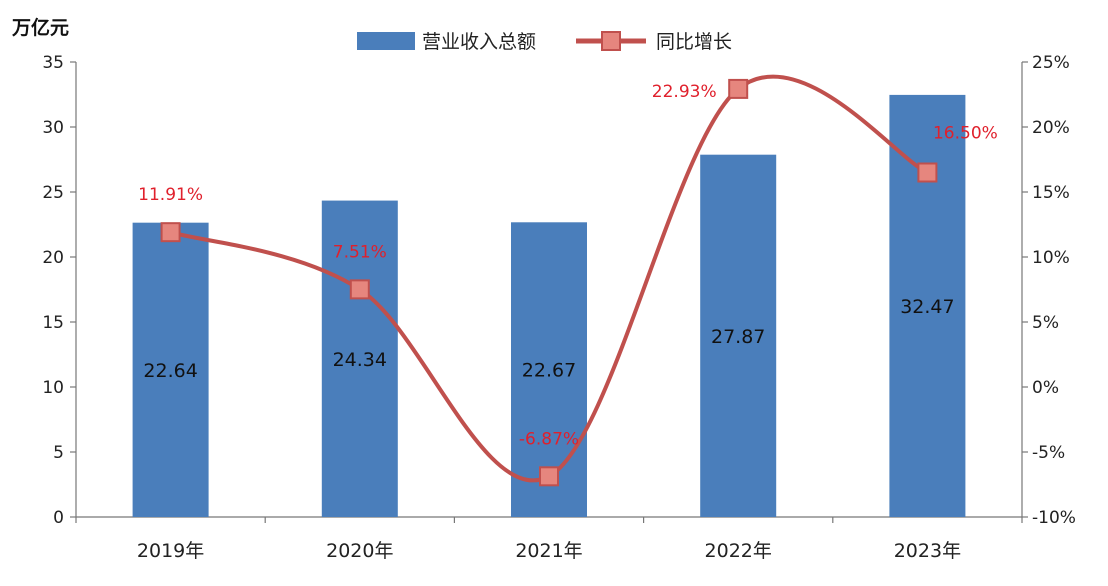 The width and height of the screenshot is (1108, 586). What do you see at coordinates (927, 551) in the screenshot?
I see `x-tick-label: 2023年` at bounding box center [927, 551].